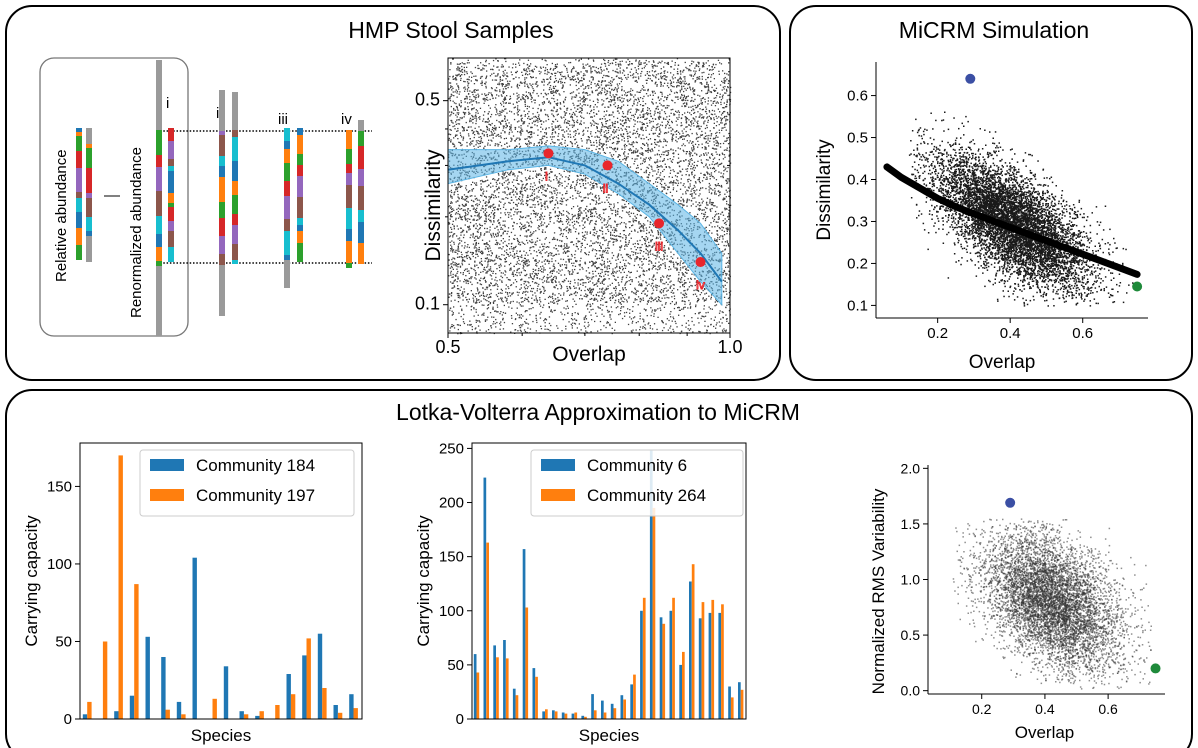  Describe the element at coordinates (167, 103) in the screenshot. I see `roman-label-i: i` at that location.